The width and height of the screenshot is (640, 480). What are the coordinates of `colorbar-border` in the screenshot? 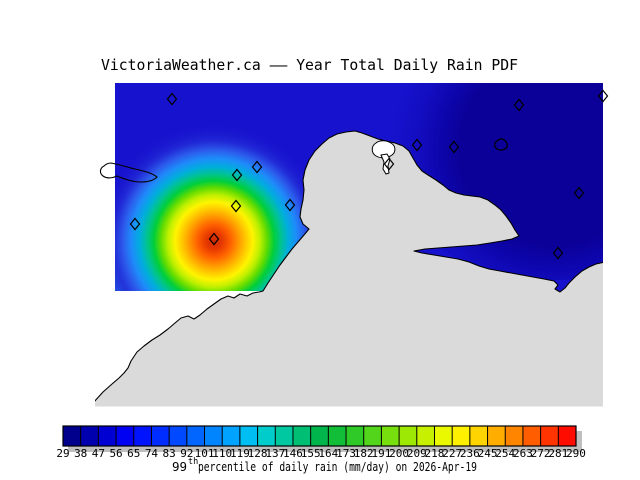 It's located at (319, 436).